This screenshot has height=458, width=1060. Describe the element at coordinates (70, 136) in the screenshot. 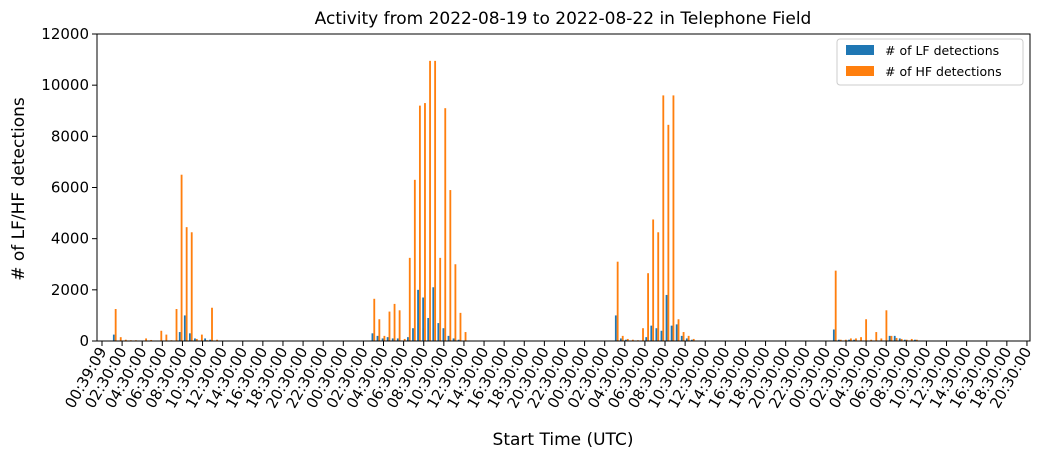

I see `y-tick-label-4: 8000` at that location.